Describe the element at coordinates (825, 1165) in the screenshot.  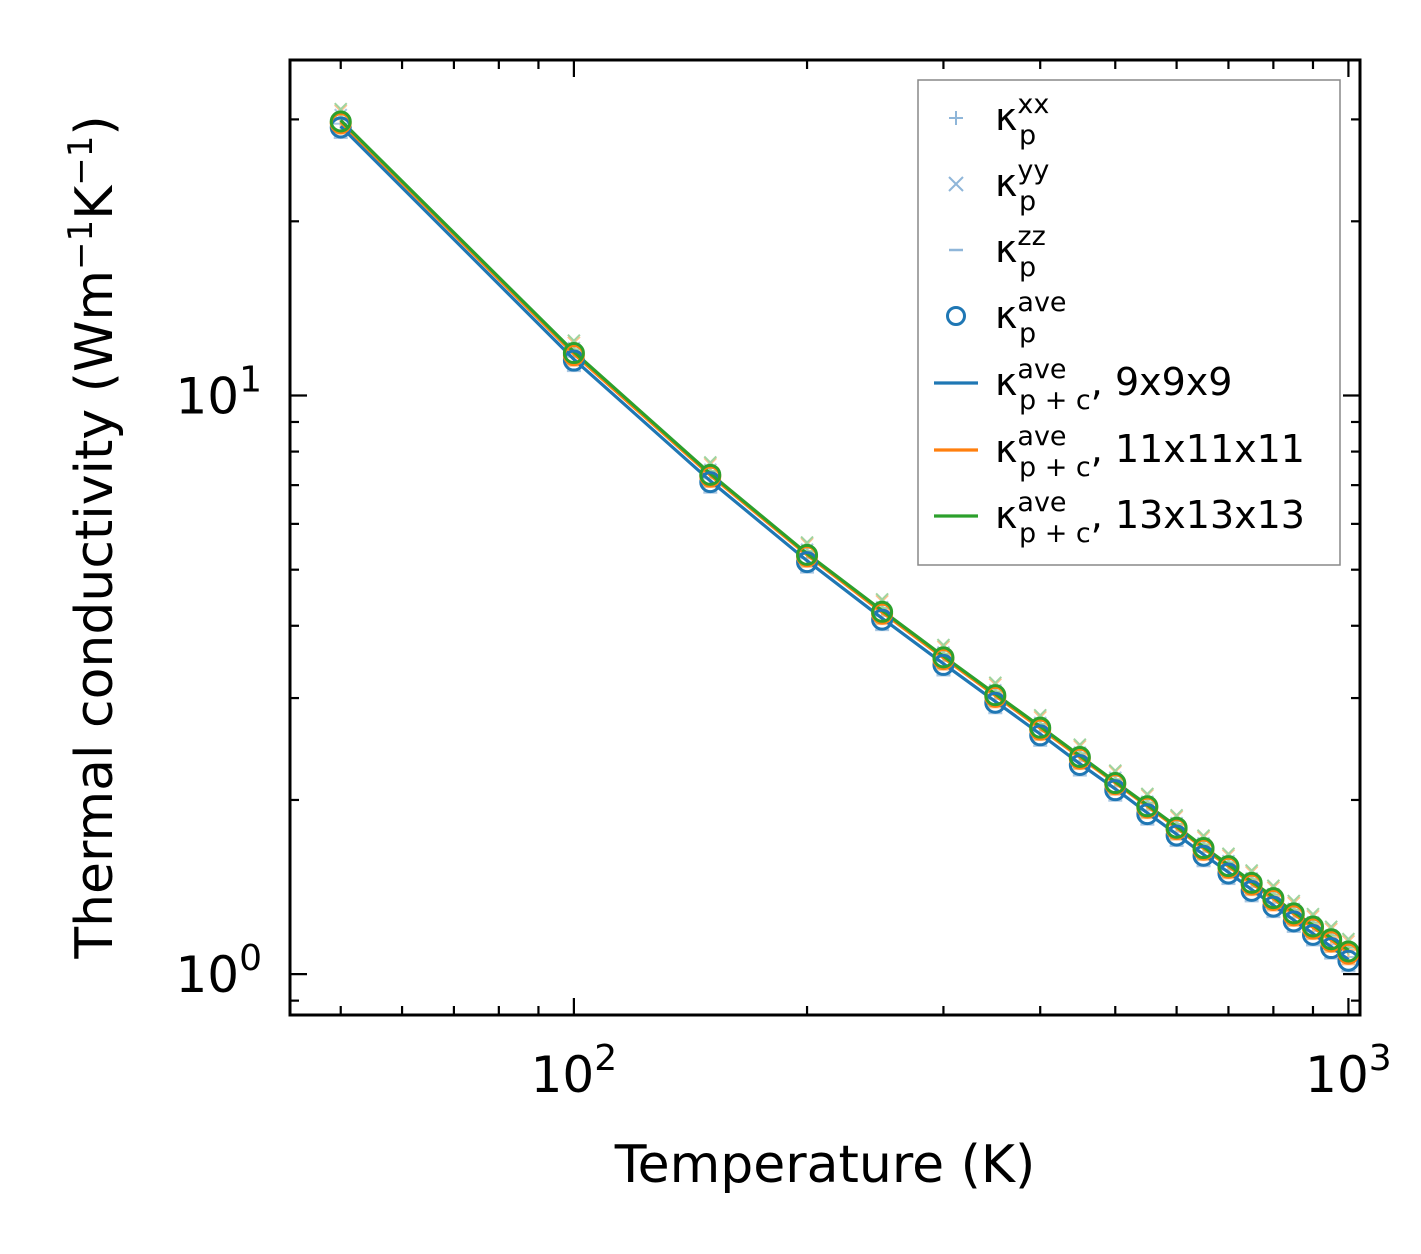
I see `x-axis-label: Temperature (K)` at that location.